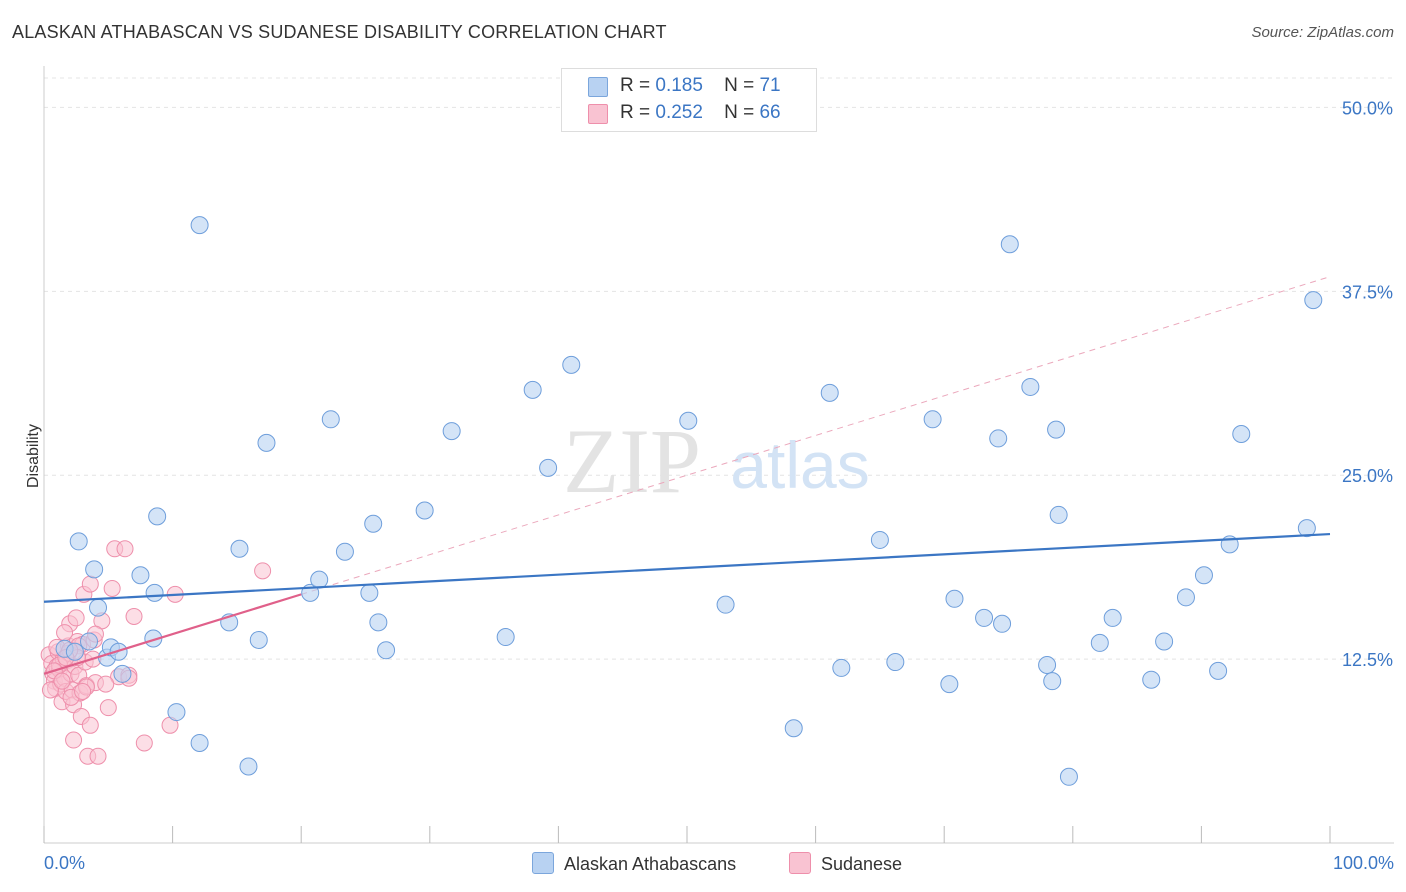 The width and height of the screenshot is (1406, 892). What do you see at coordinates (716, 461) in the screenshot?
I see `watermark: ZIP atlas` at bounding box center [716, 461].